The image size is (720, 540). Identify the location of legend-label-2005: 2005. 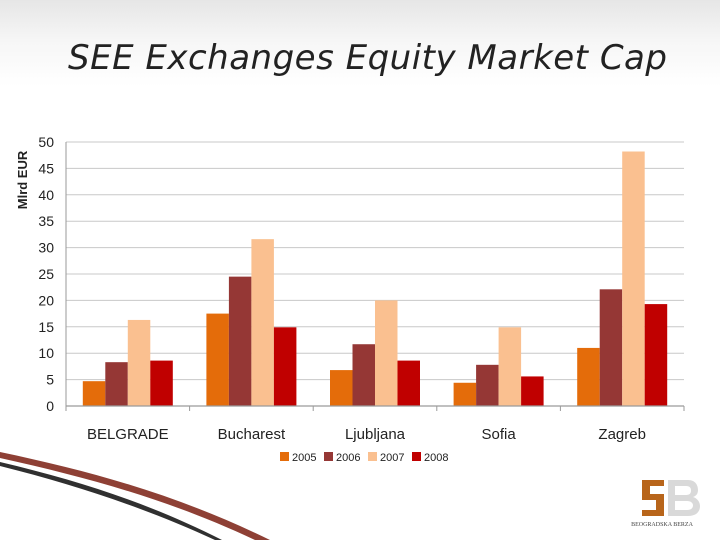
(304, 458).